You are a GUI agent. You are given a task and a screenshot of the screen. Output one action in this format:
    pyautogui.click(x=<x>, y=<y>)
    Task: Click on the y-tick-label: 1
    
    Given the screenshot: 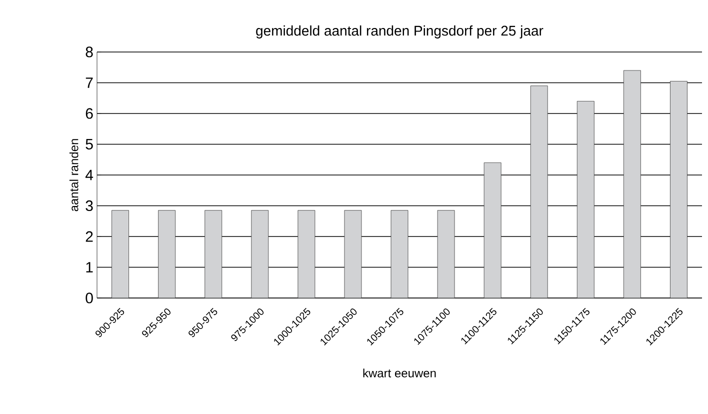 What is the action you would take?
    pyautogui.click(x=89, y=267)
    